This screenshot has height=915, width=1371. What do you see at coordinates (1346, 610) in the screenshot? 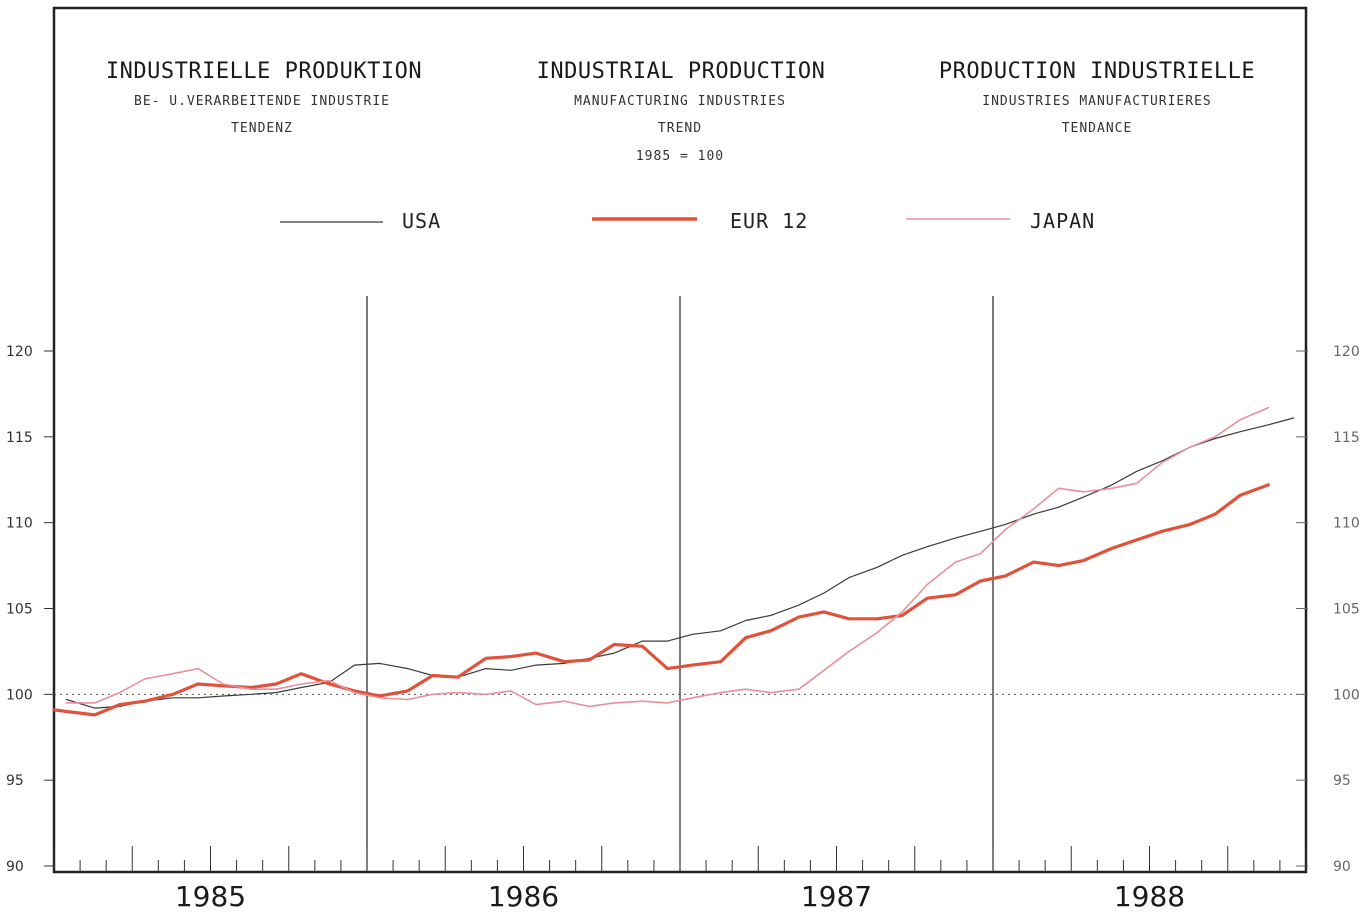
I see `ytick-label-right-105: 105` at bounding box center [1346, 610].